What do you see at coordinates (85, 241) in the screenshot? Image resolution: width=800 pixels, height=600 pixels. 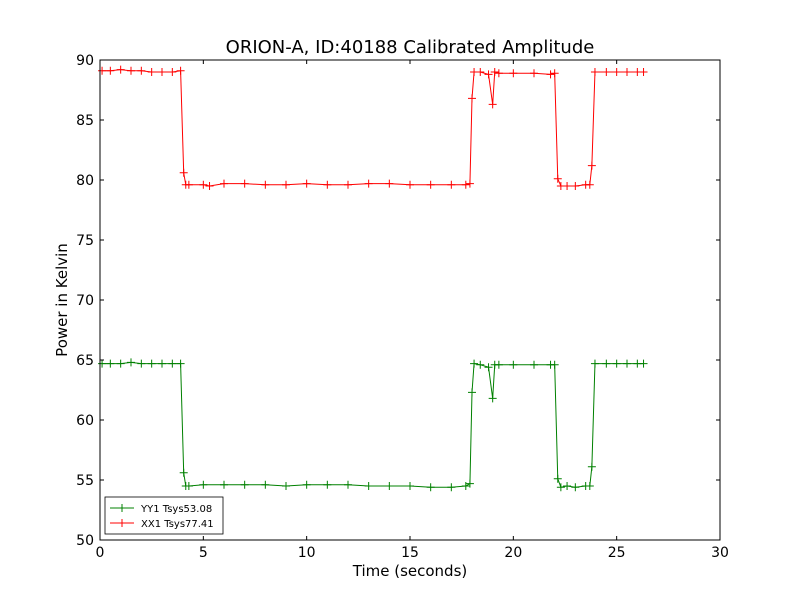 I see `y-tick-label: 75` at bounding box center [85, 241].